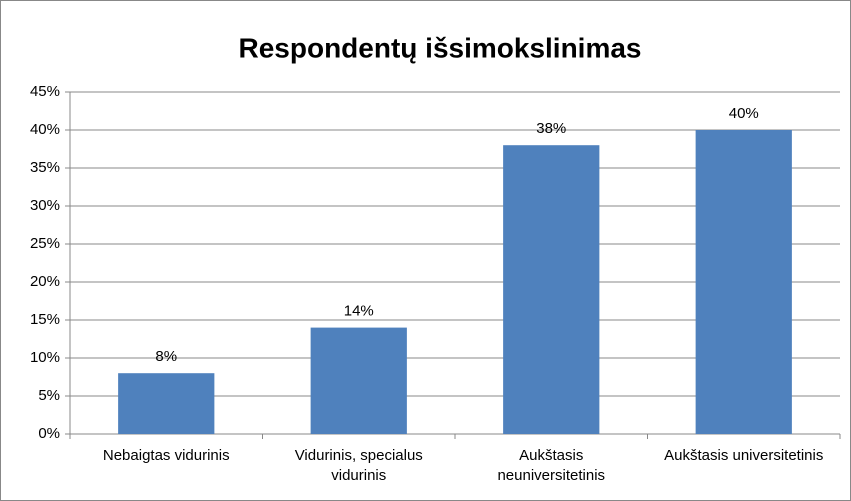  I want to click on x-tick-label: Aukštasis neuniversitetinis, so click(551, 465).